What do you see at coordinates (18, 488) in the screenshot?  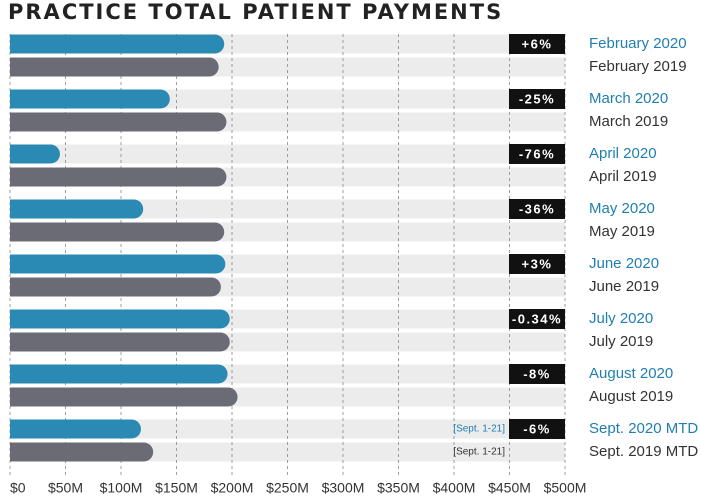 I see `x-tick-label: $0` at bounding box center [18, 488].